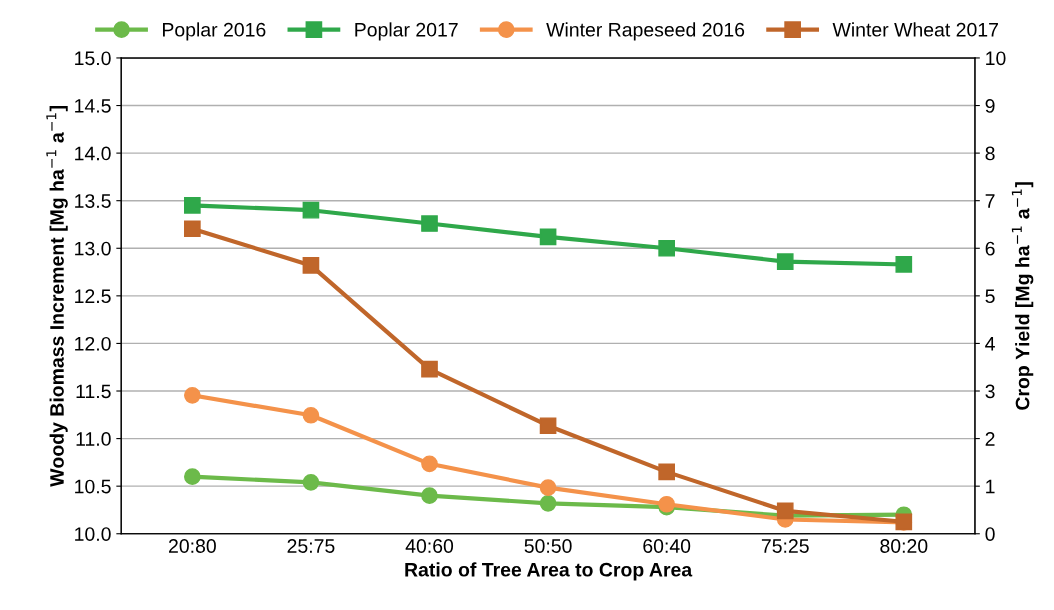  I want to click on legend-label: Poplar 2017, so click(406, 31).